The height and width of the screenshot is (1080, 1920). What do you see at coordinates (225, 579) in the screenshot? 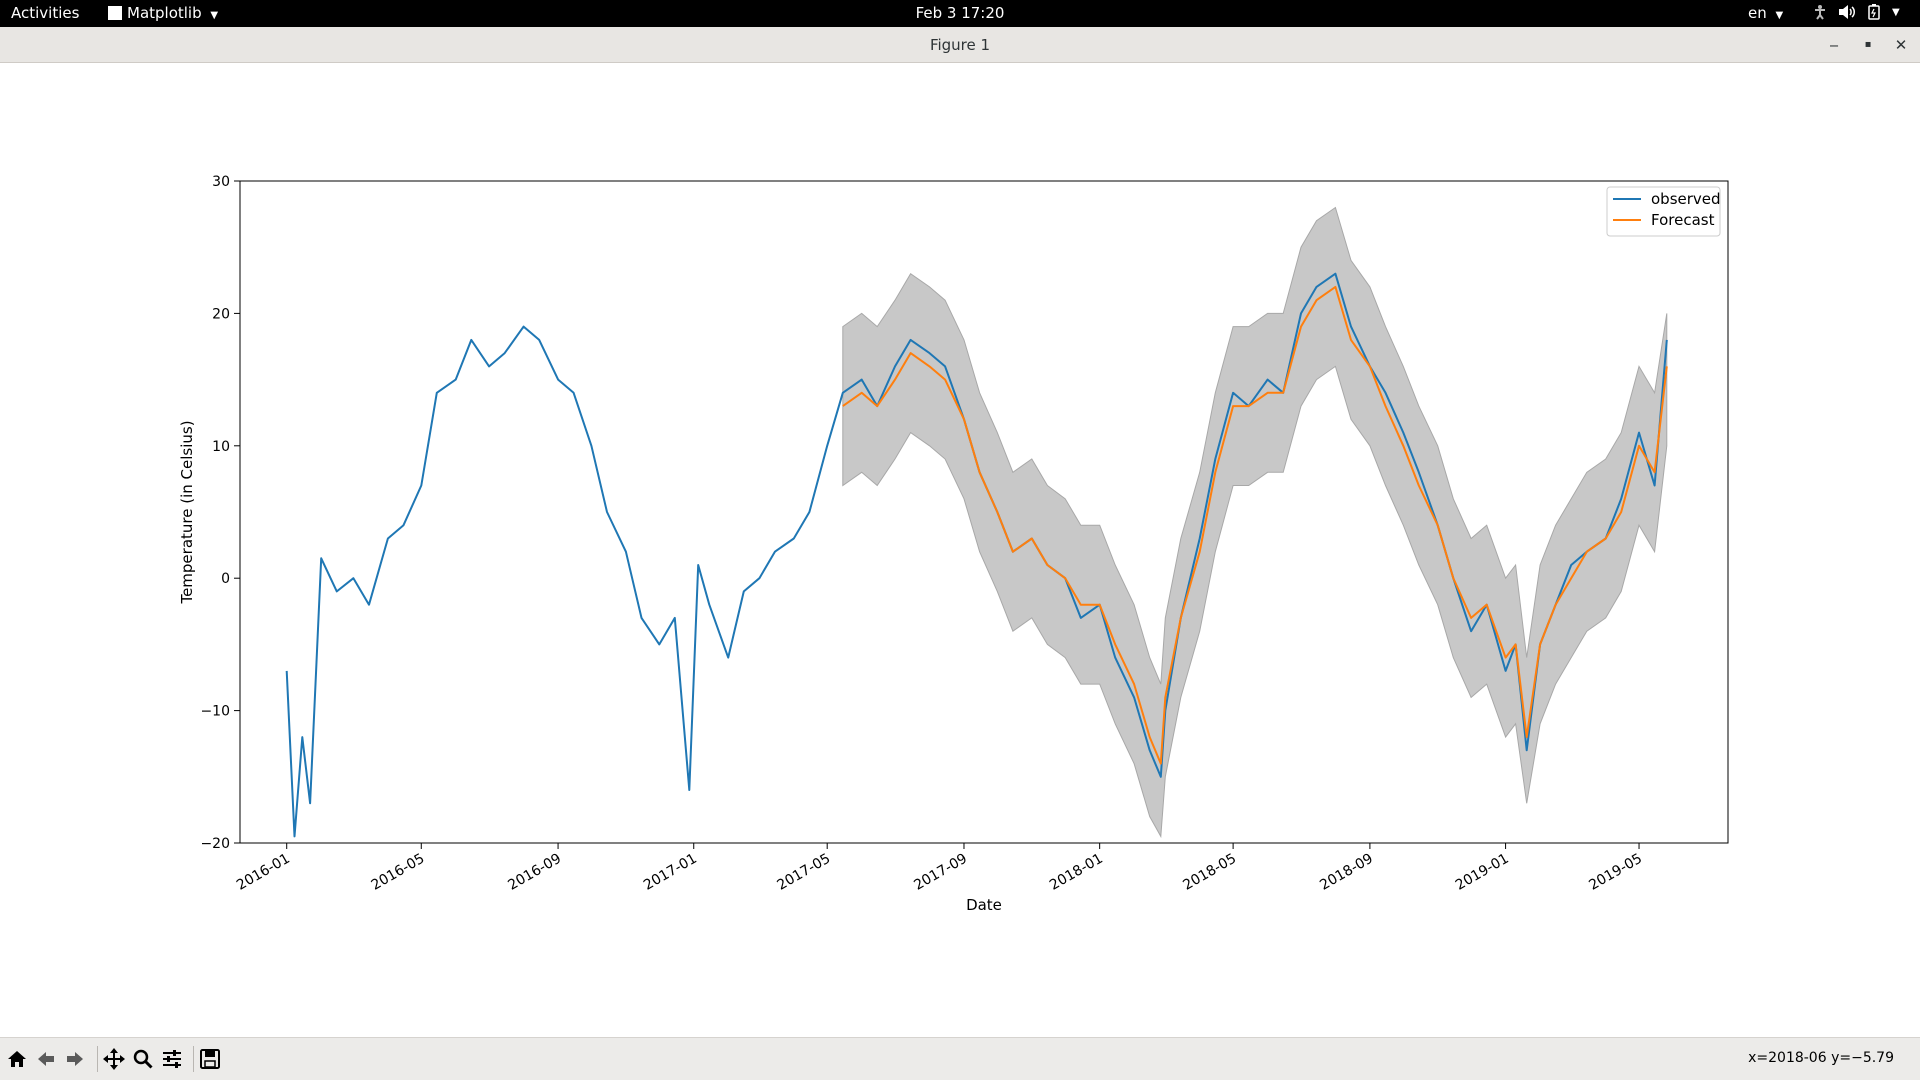
I see `y-tick-label: 0` at bounding box center [225, 579].